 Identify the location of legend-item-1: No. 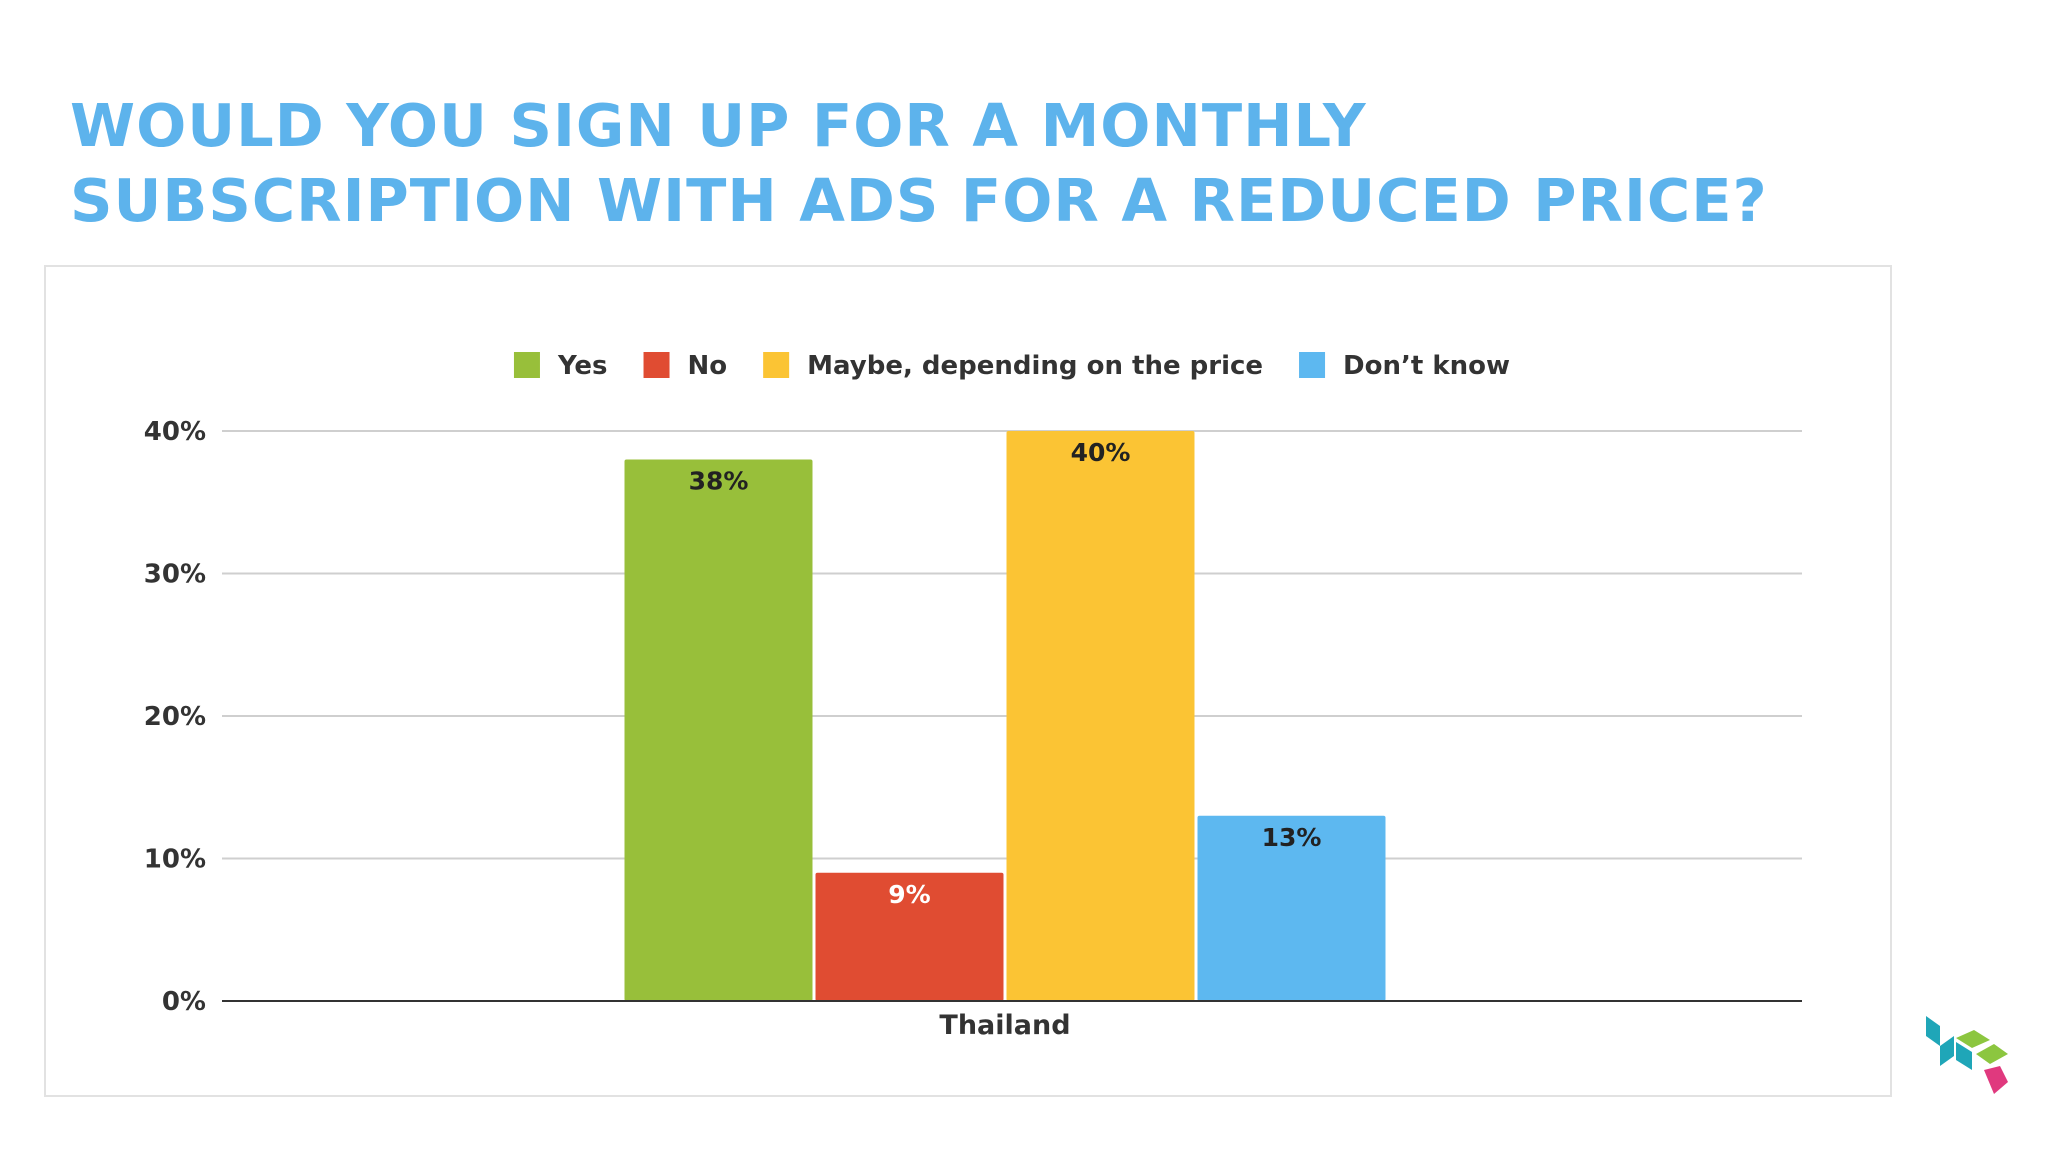
(685, 366).